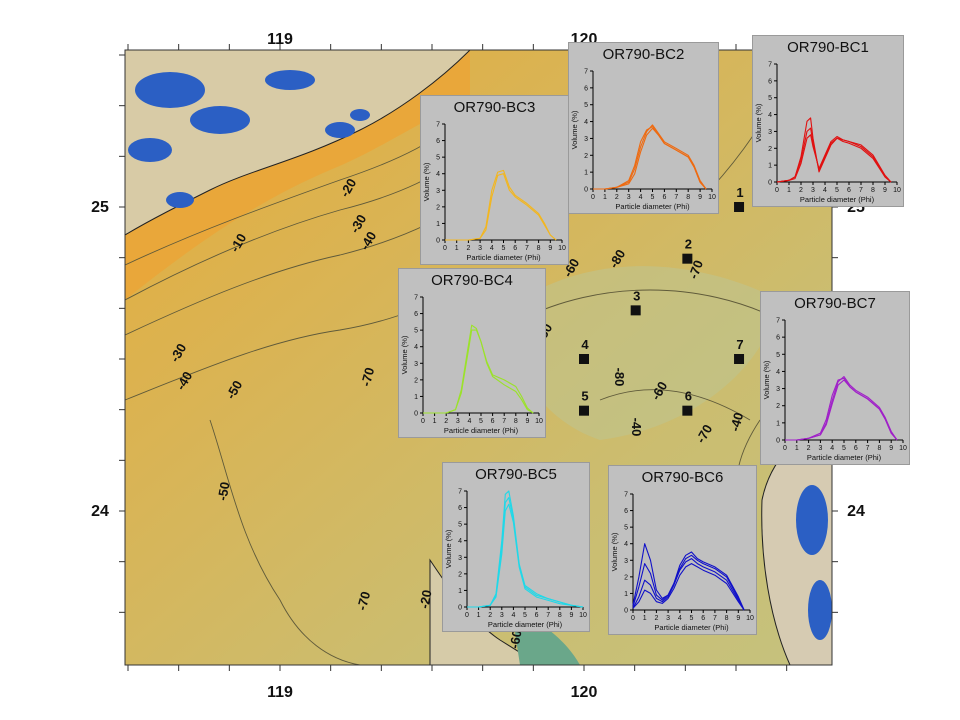 This screenshot has width=960, height=720. Describe the element at coordinates (636, 295) in the screenshot. I see `station-label: 3` at that location.